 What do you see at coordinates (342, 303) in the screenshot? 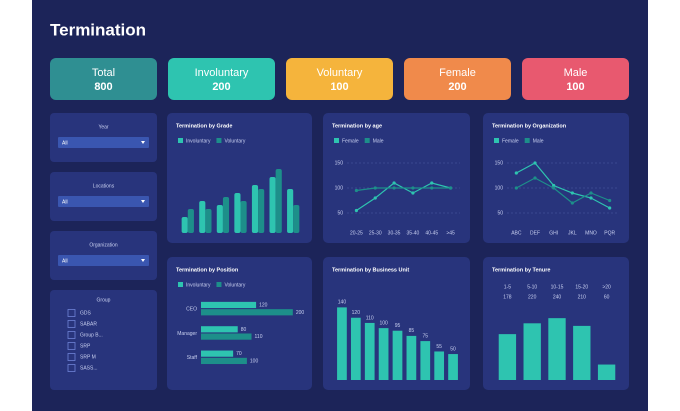
I see `data-label: 140` at bounding box center [342, 303].